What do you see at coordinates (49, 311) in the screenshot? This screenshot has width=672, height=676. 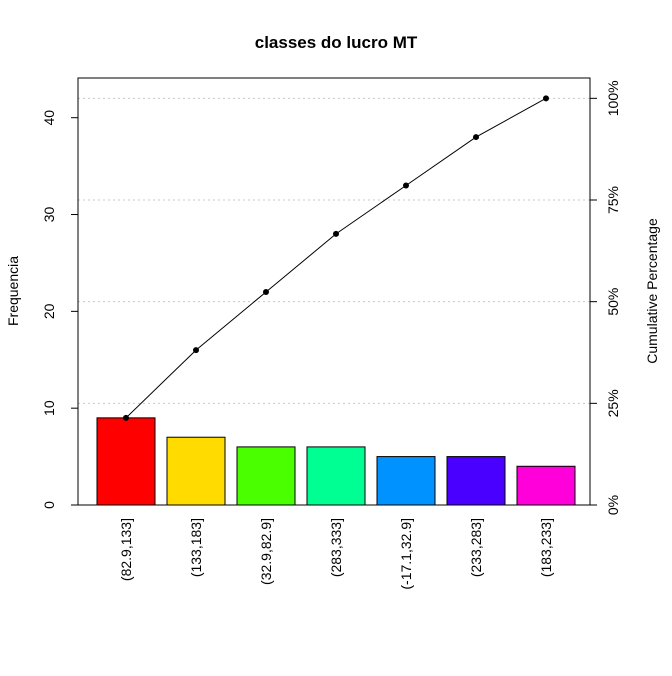 I see `y-tick-label: 20` at bounding box center [49, 311].